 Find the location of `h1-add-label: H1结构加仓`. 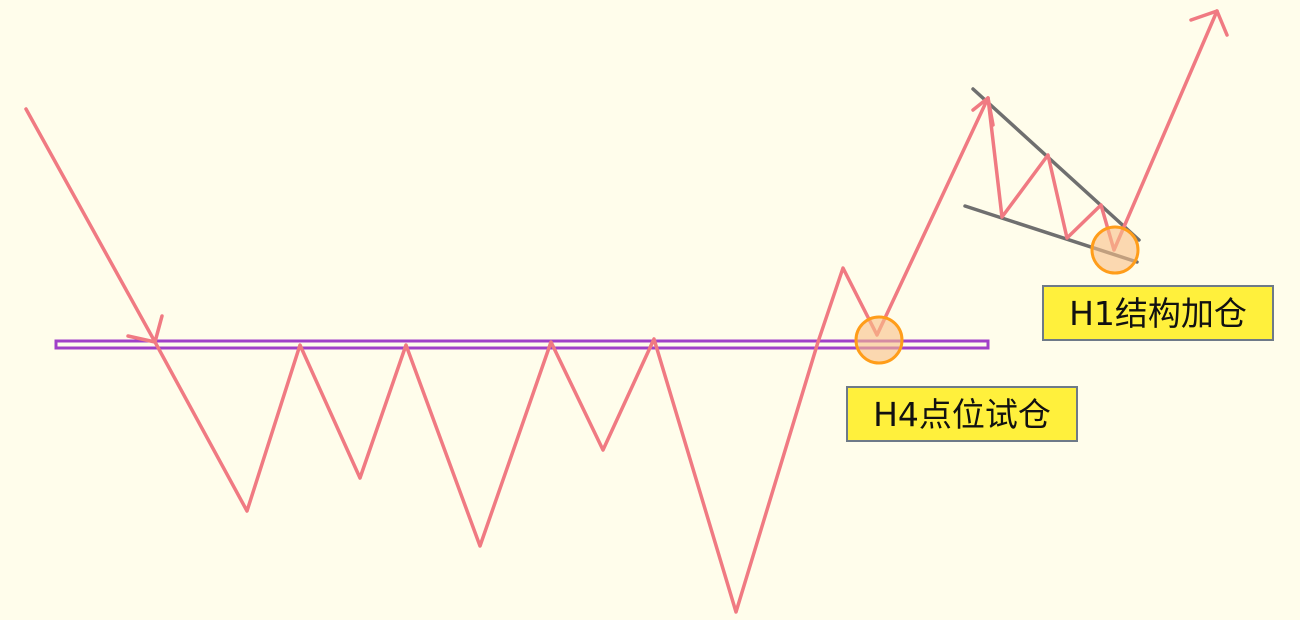

h1-add-label: H1结构加仓 is located at coordinates (1158, 313).